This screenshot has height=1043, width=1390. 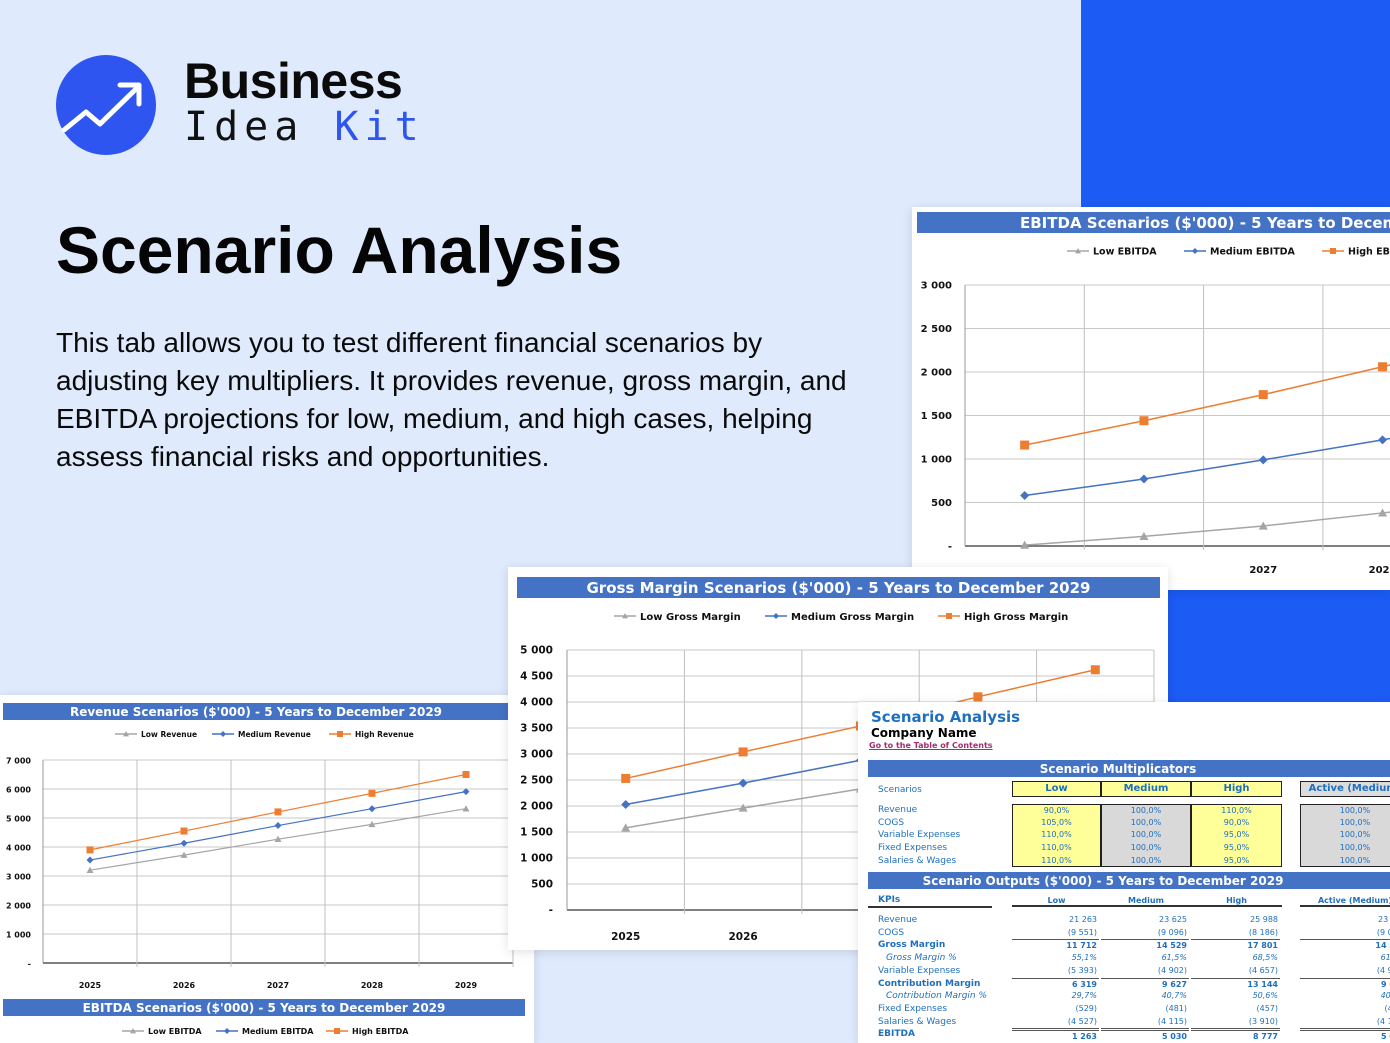 I want to click on output-value: (5 393), so click(x=1082, y=970).